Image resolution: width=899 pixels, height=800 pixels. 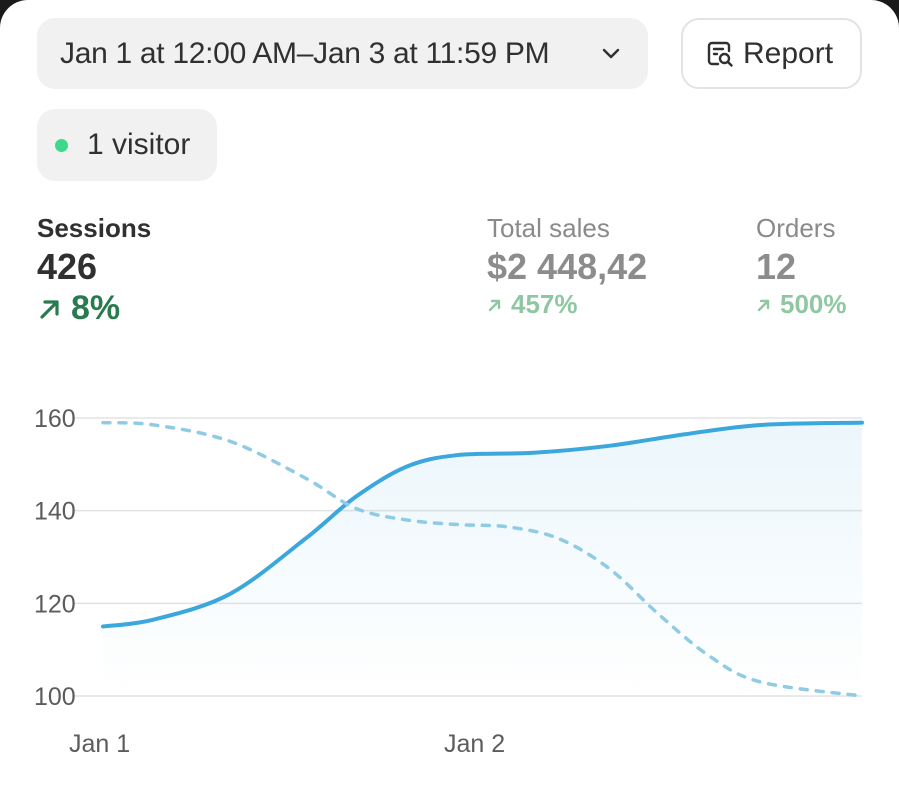 I want to click on metric-change-value: 8%, so click(x=96, y=308).